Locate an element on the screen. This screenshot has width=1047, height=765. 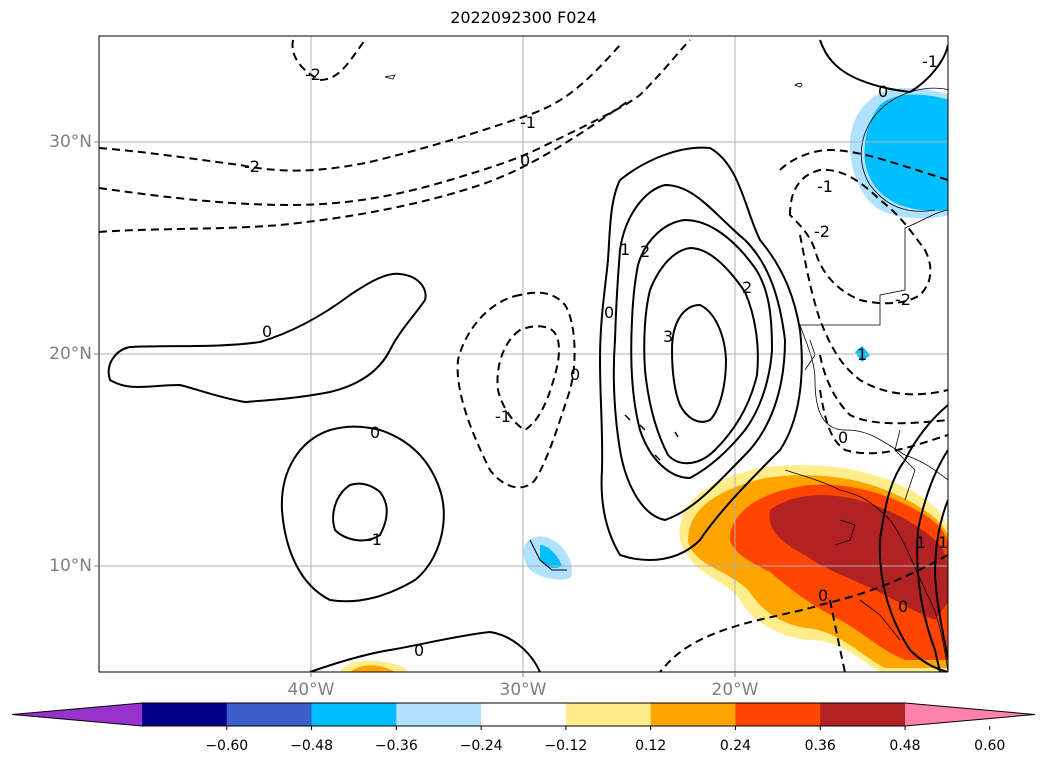
colorbar-tick-label: 0.36 is located at coordinates (820, 746).